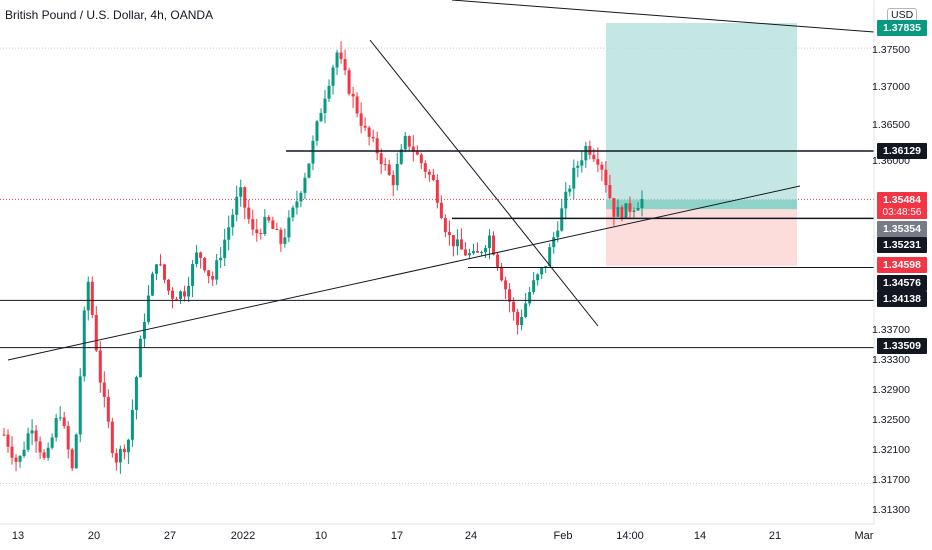 This screenshot has width=932, height=550. What do you see at coordinates (902, 28) in the screenshot?
I see `target-price-tag: 1.37835` at bounding box center [902, 28].